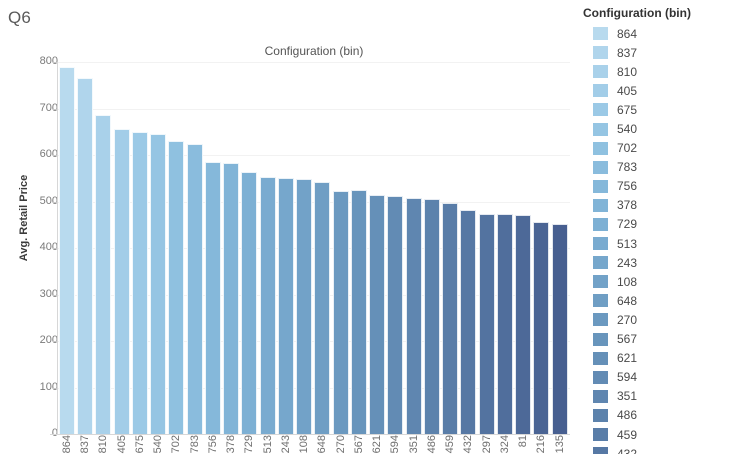 The width and height of the screenshot is (736, 454). Describe the element at coordinates (627, 281) in the screenshot. I see `legend-item-label: 108` at that location.